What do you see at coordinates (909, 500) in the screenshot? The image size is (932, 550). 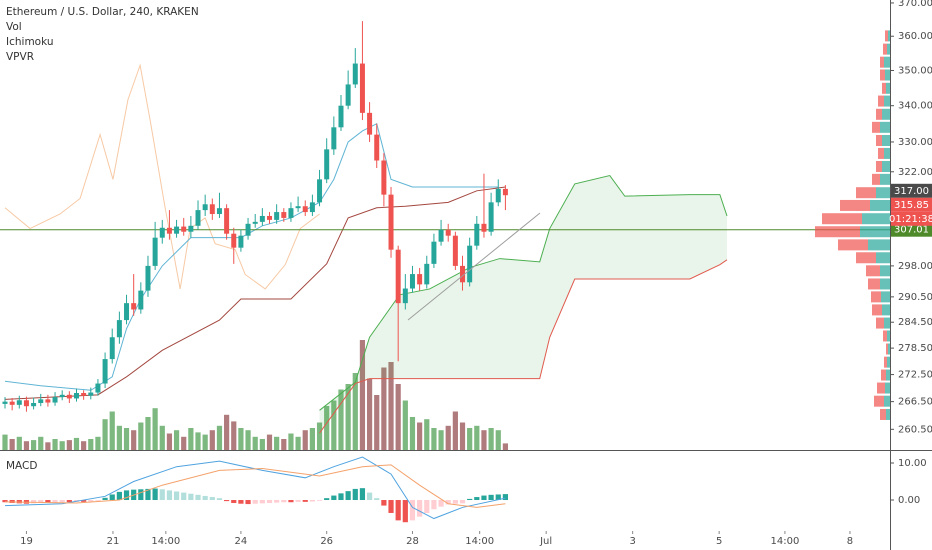 I see `y-tick-label: 0.00` at bounding box center [909, 500].